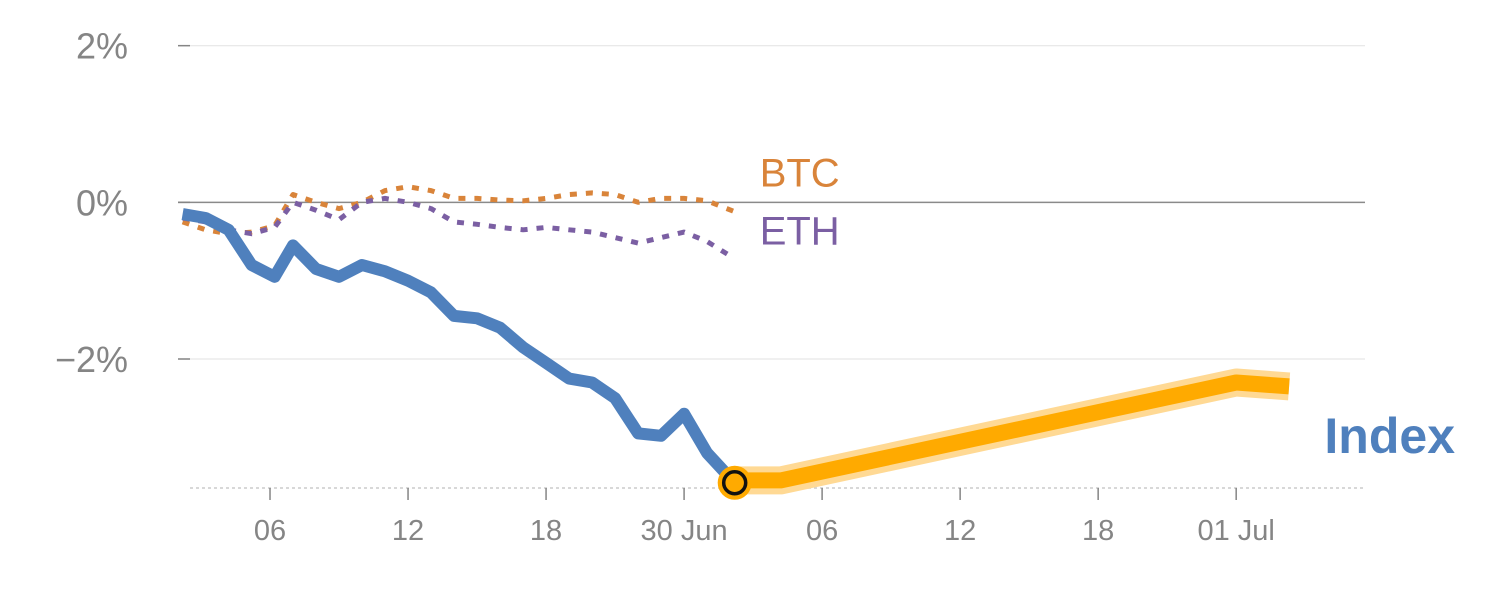 Image resolution: width=1500 pixels, height=600 pixels. Describe the element at coordinates (1012, 431) in the screenshot. I see `projection-line` at that location.